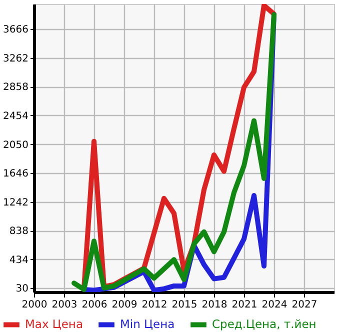 The height and width of the screenshot is (335, 345). What do you see at coordinates (35, 305) in the screenshot?
I see `x-tick-label: 2000` at bounding box center [35, 305].